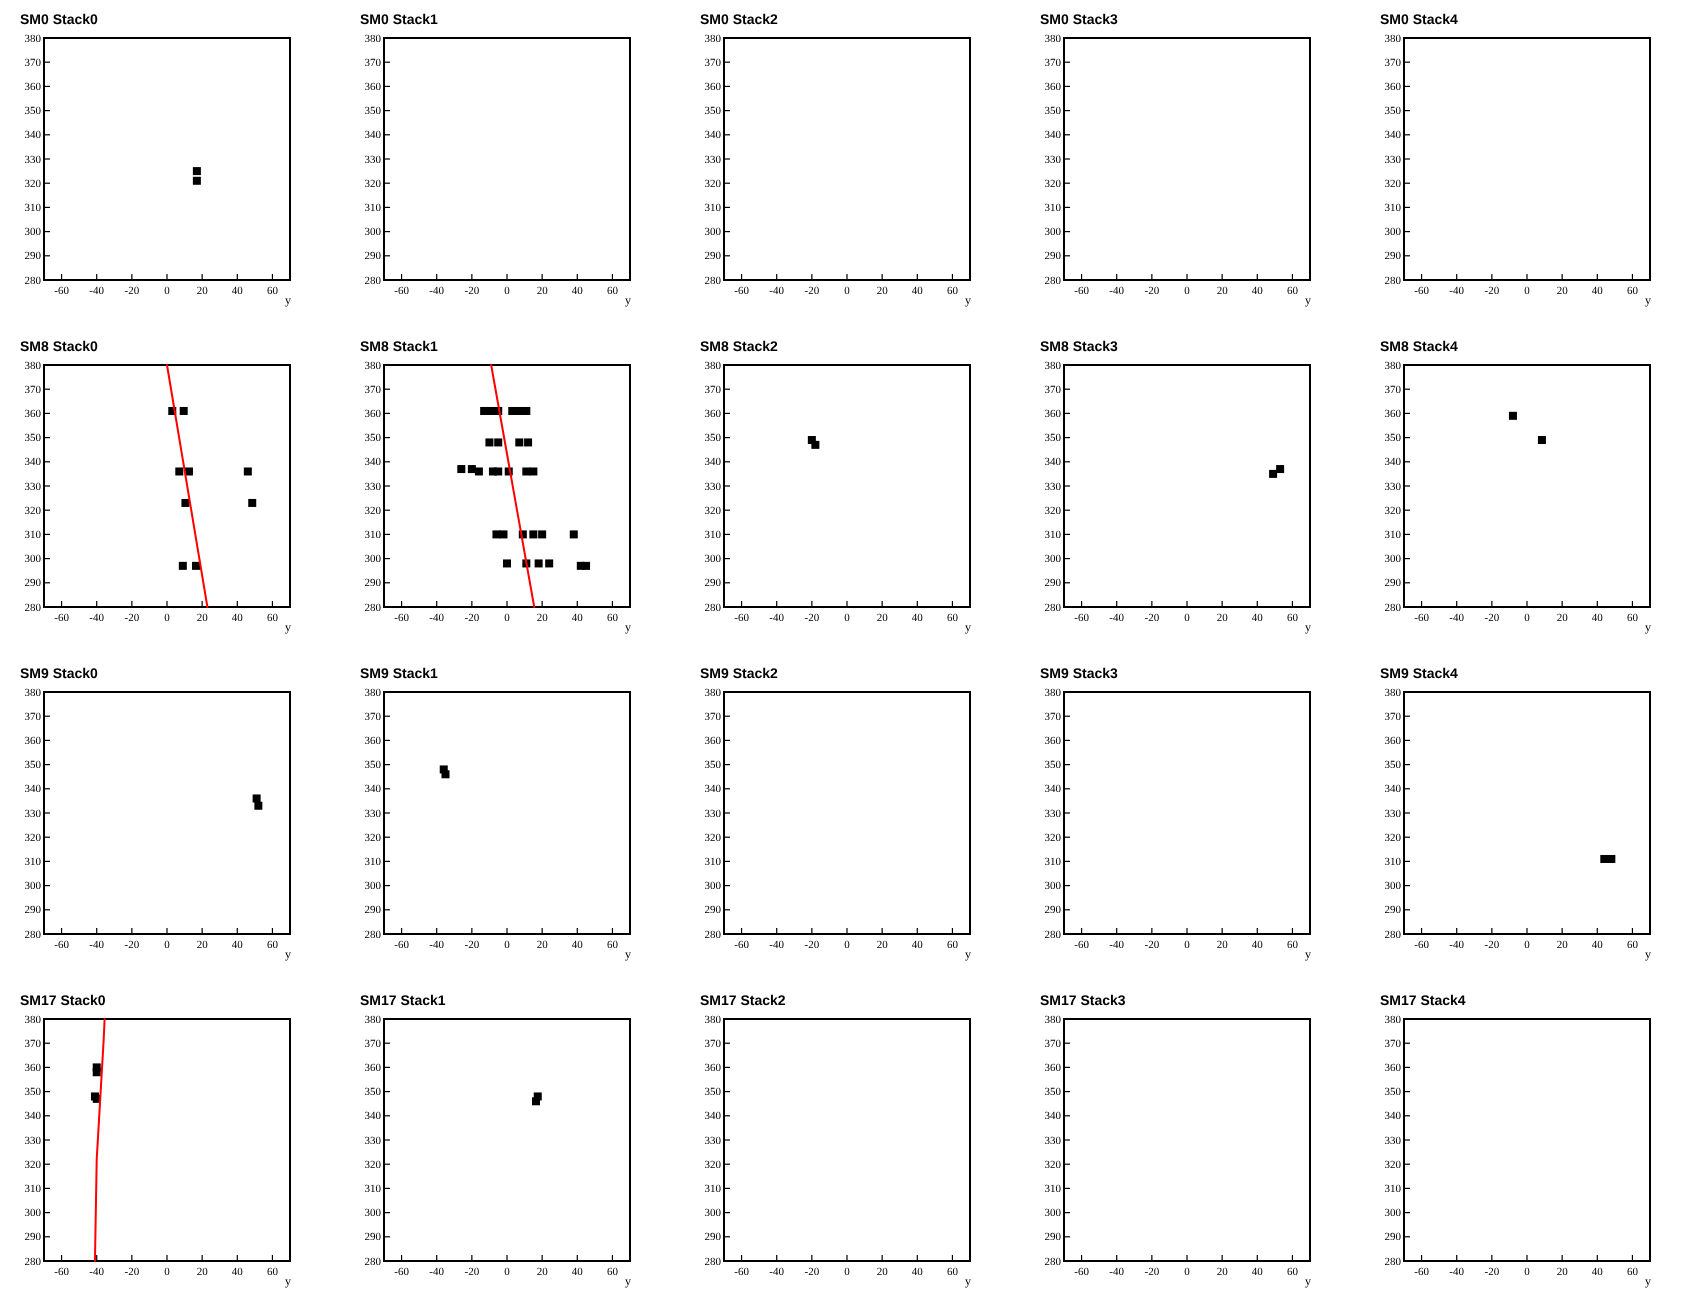  I want to click on line-series, so click(99, 1140).